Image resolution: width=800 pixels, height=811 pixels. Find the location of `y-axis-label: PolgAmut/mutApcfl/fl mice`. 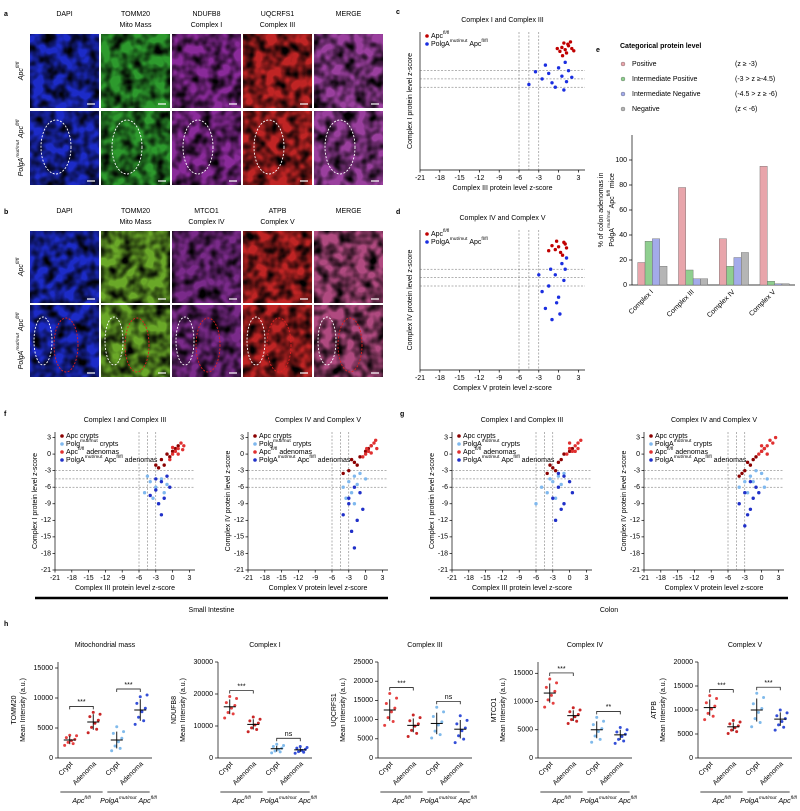

y-axis-label: PolgAmut/mutApcfl/fl mice is located at coordinates (611, 210).